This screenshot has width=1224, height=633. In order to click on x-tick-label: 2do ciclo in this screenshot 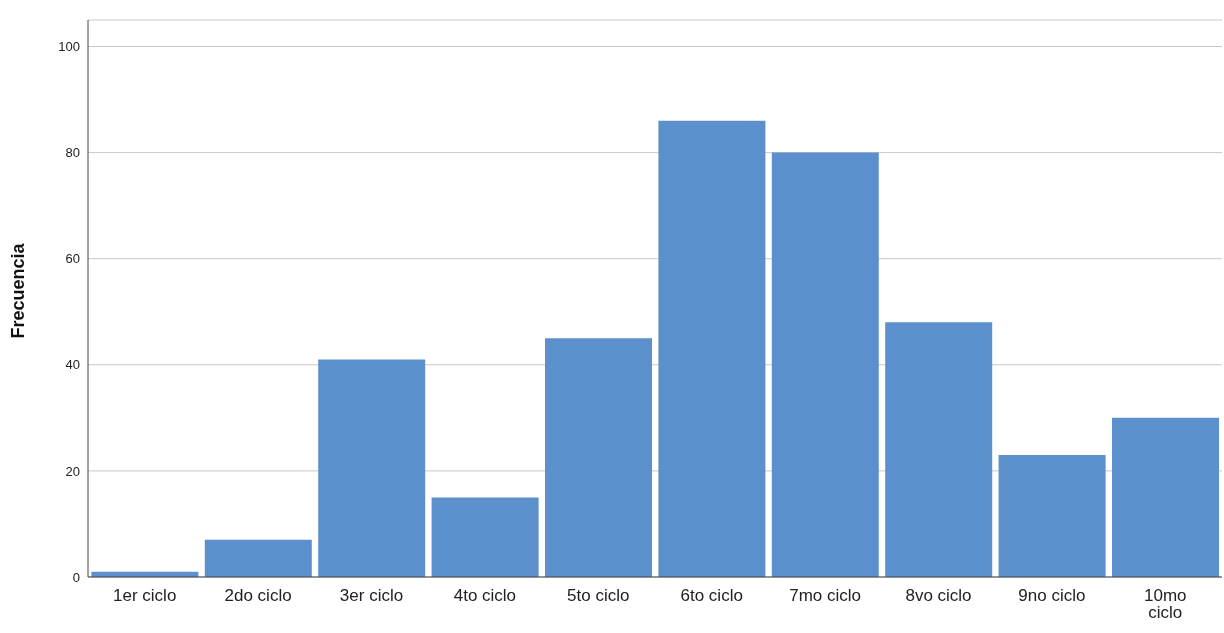, I will do `click(258, 596)`.